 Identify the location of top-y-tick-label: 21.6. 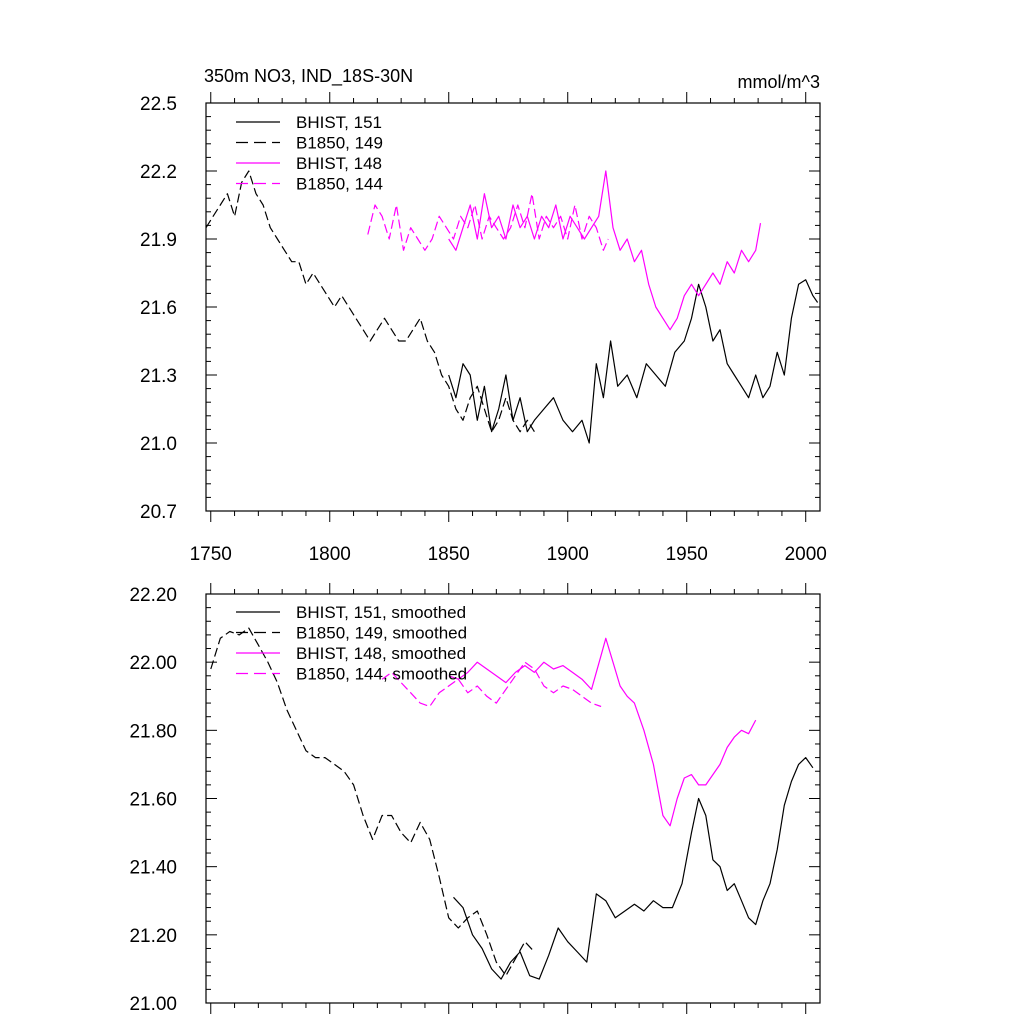
(158, 308).